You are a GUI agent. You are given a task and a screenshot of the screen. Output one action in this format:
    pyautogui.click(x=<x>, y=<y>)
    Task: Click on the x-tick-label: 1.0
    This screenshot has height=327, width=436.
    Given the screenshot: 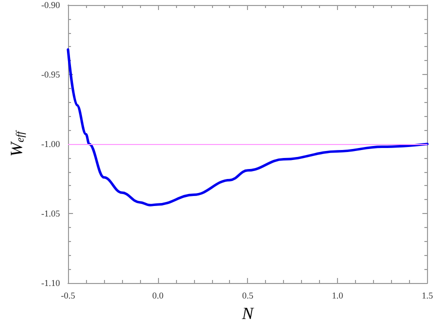 What is the action you would take?
    pyautogui.click(x=338, y=295)
    